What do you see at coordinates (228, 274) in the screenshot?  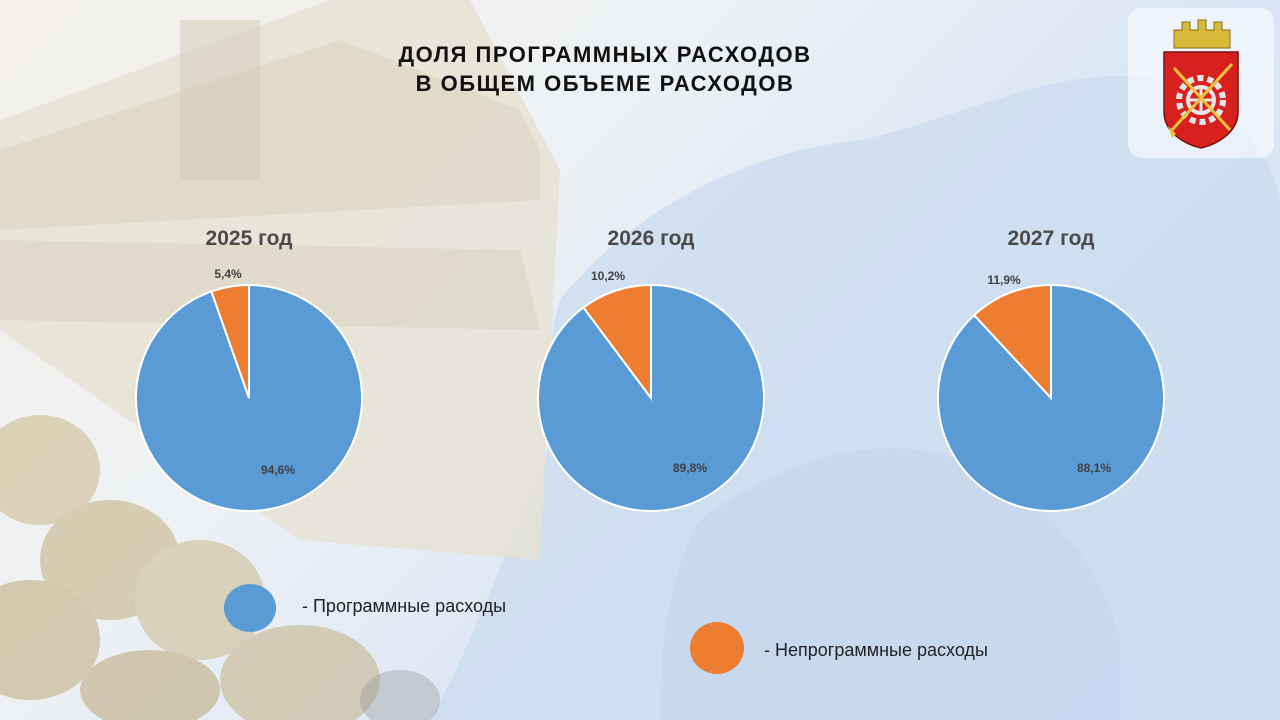 I see `data-label-neprogrammnye: 5,4%` at bounding box center [228, 274].